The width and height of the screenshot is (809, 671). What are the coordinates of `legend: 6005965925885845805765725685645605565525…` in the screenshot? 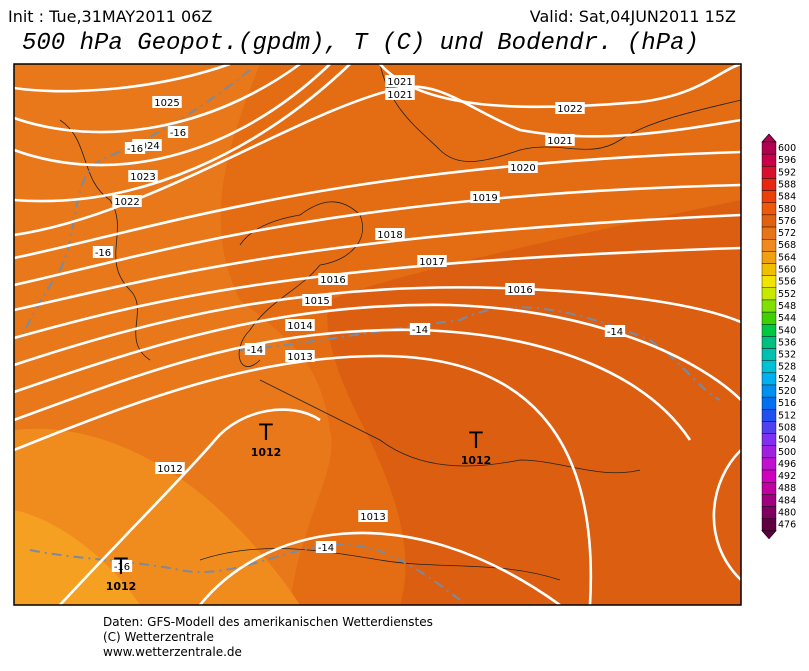 It's located at (778, 336).